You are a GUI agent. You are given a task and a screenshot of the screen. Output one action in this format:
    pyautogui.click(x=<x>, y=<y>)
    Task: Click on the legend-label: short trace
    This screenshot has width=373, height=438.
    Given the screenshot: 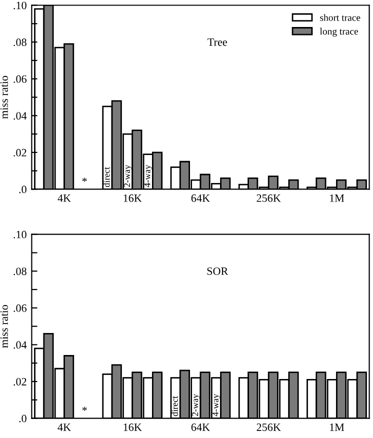 What is the action you would take?
    pyautogui.click(x=340, y=17)
    